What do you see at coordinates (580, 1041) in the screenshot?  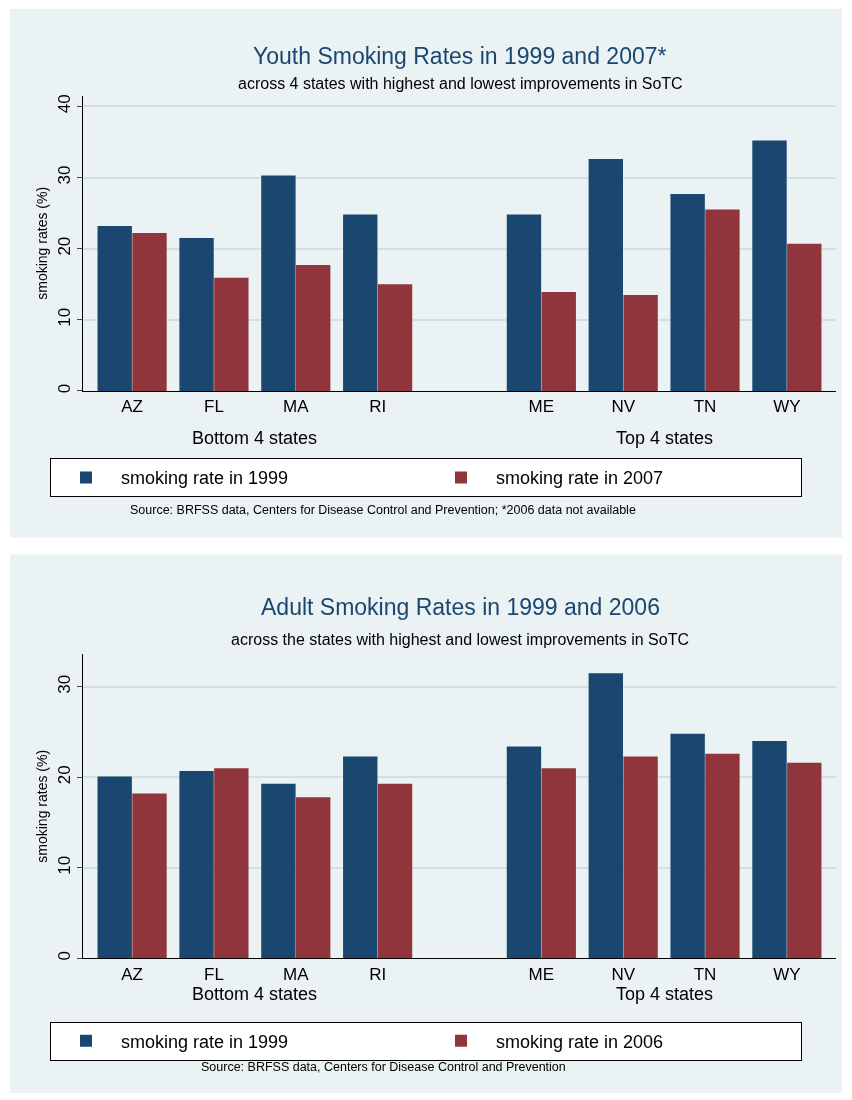 I see `legend-label: smoking rate in 2006` at bounding box center [580, 1041].